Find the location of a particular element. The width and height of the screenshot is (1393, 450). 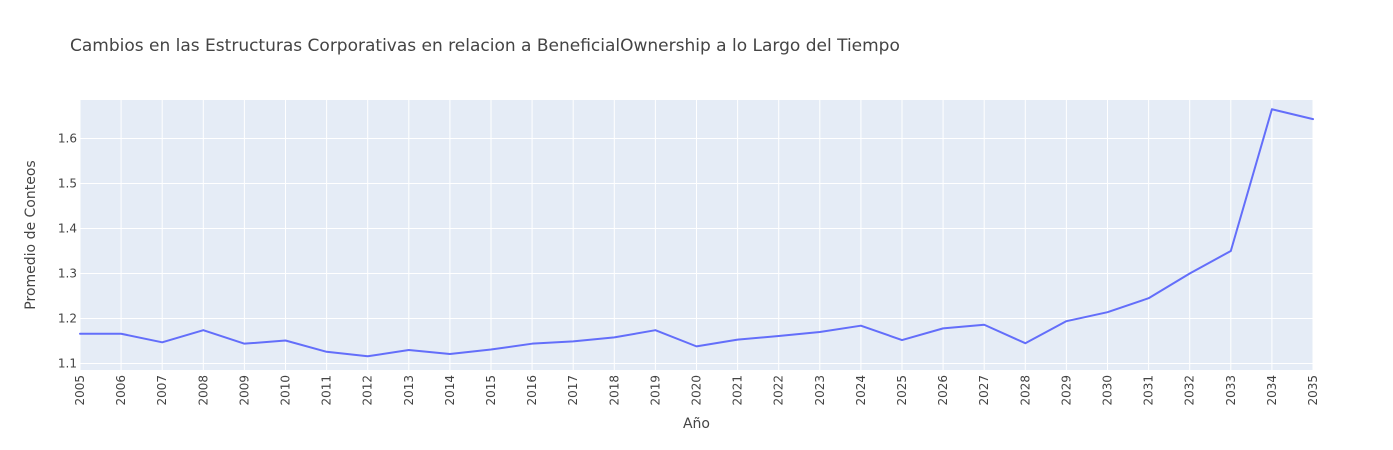

y-tick-labels: 1.1 1.2 1.3 1.4 1.5 1.6 is located at coordinates (67, 250).